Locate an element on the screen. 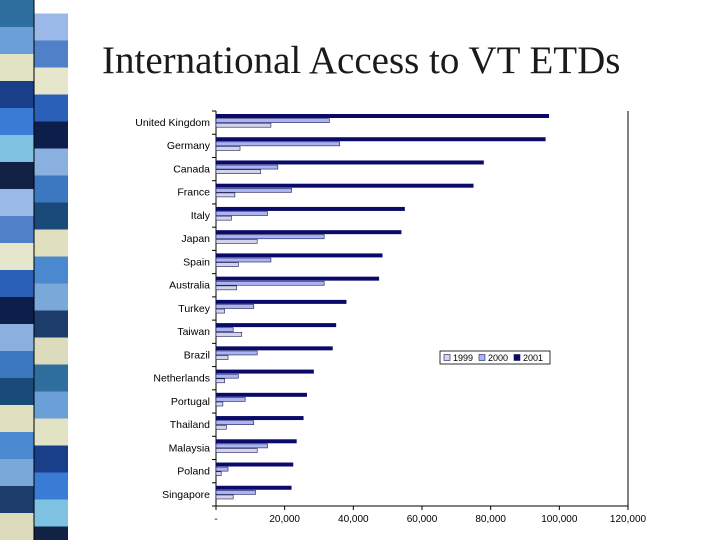 The image size is (720, 540). y-tick-label: Japan is located at coordinates (195, 239).